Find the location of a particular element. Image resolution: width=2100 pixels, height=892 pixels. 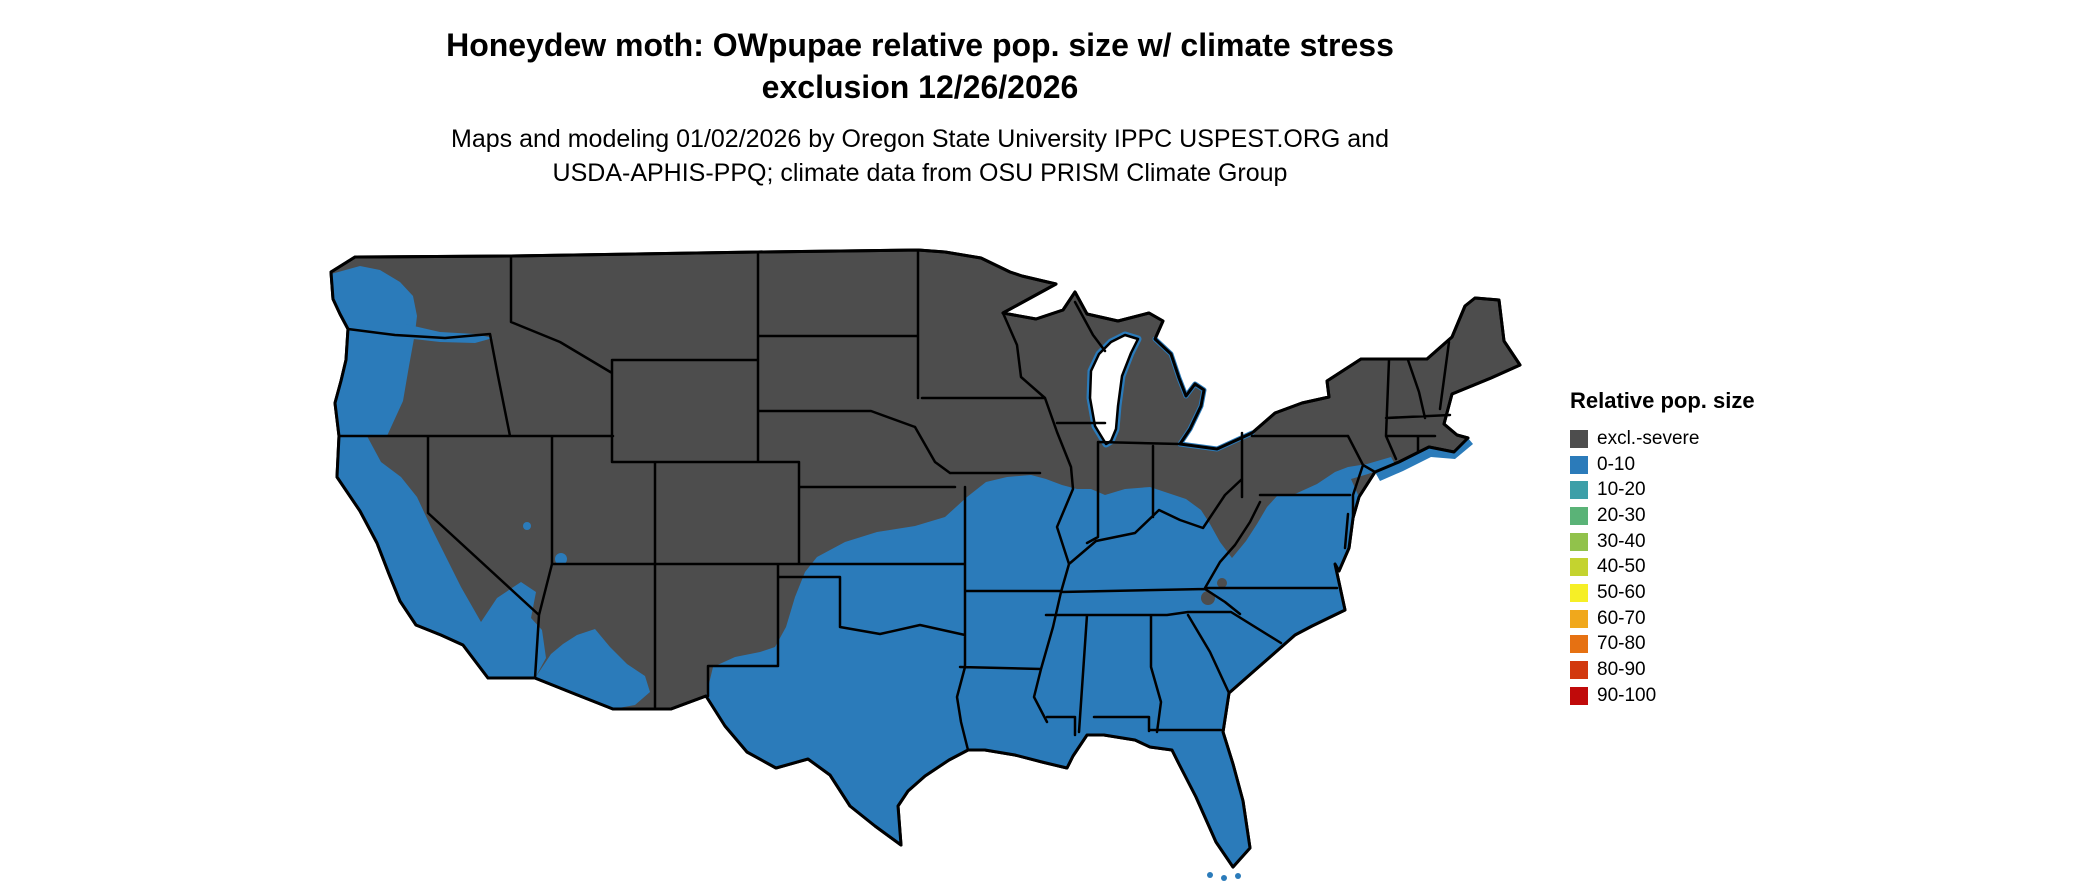

legend-label: excl.-severe is located at coordinates (1648, 438).